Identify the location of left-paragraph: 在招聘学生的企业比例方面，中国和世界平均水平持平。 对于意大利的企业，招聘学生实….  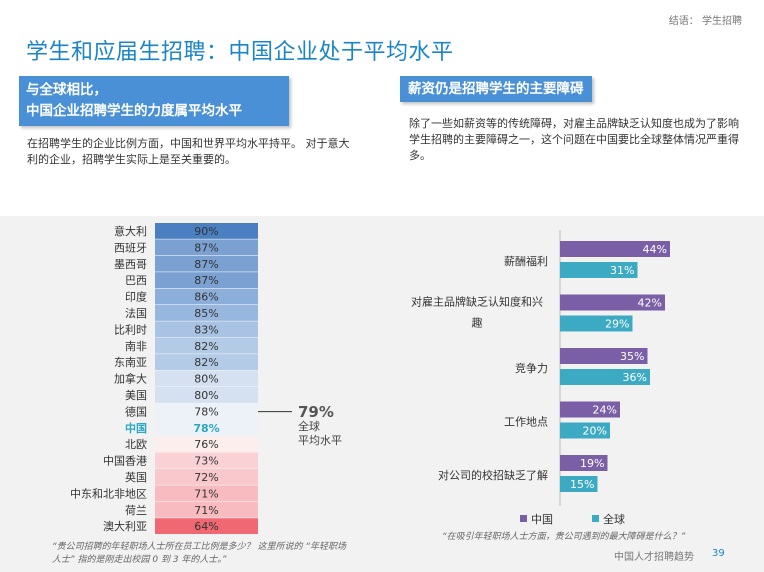
(188, 151).